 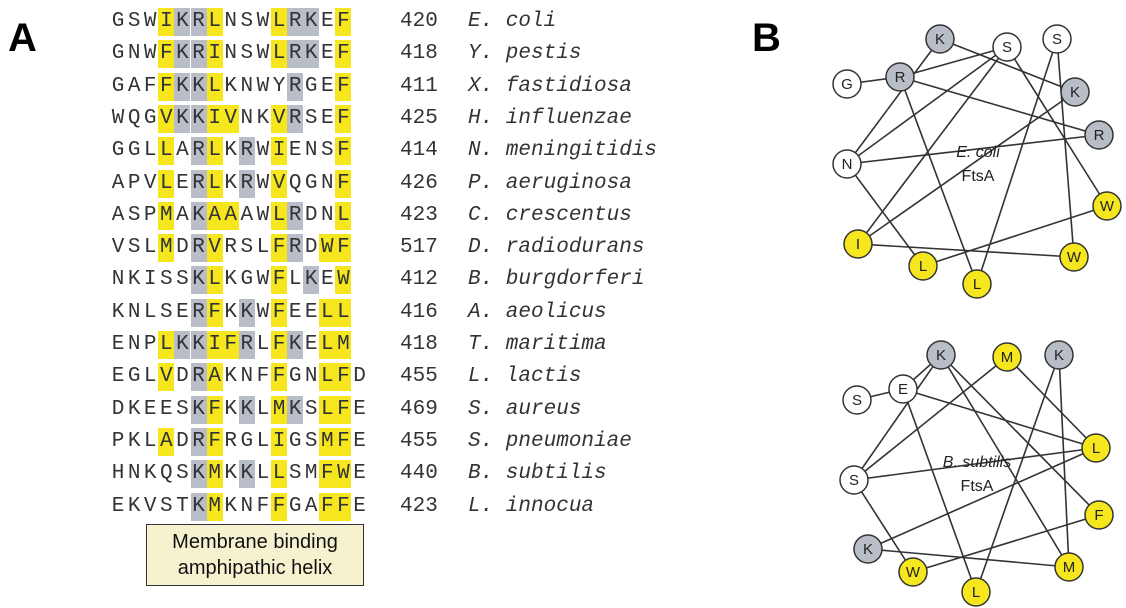 What do you see at coordinates (556, 280) in the screenshot?
I see `organism-name: B. burgdorferi` at bounding box center [556, 280].